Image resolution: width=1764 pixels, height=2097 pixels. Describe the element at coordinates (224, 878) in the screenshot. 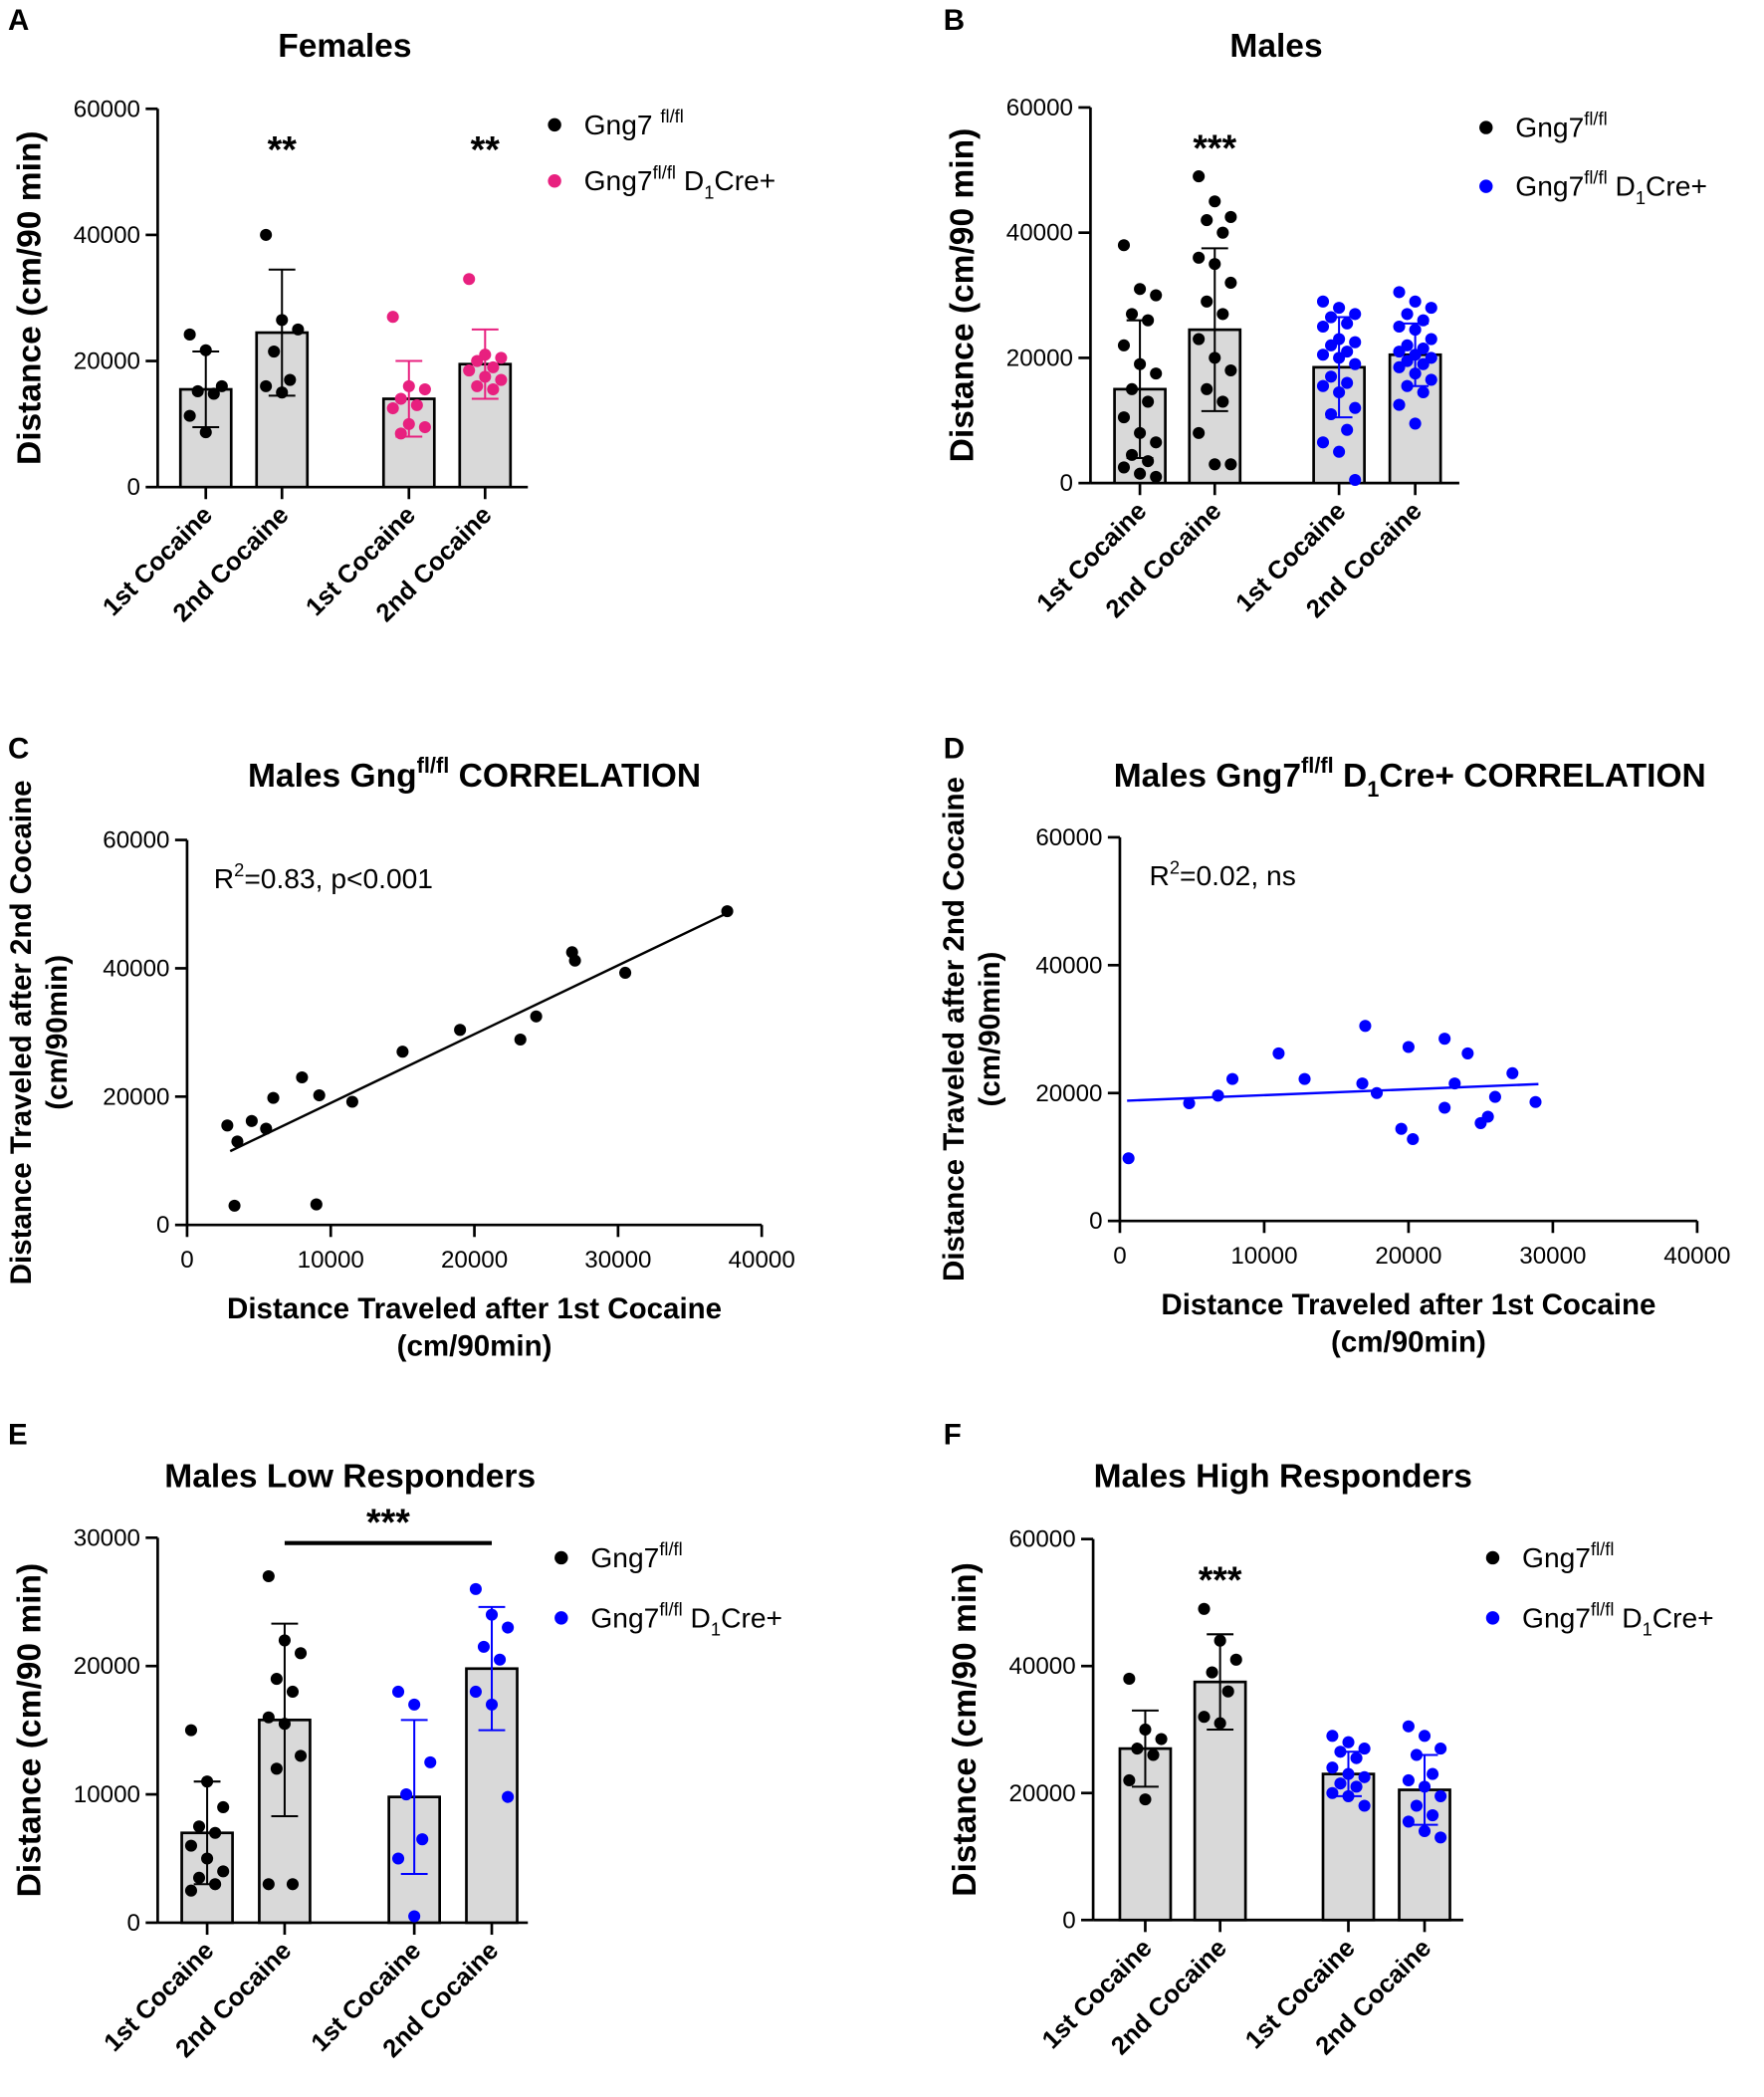

I see `text-part: R` at that location.